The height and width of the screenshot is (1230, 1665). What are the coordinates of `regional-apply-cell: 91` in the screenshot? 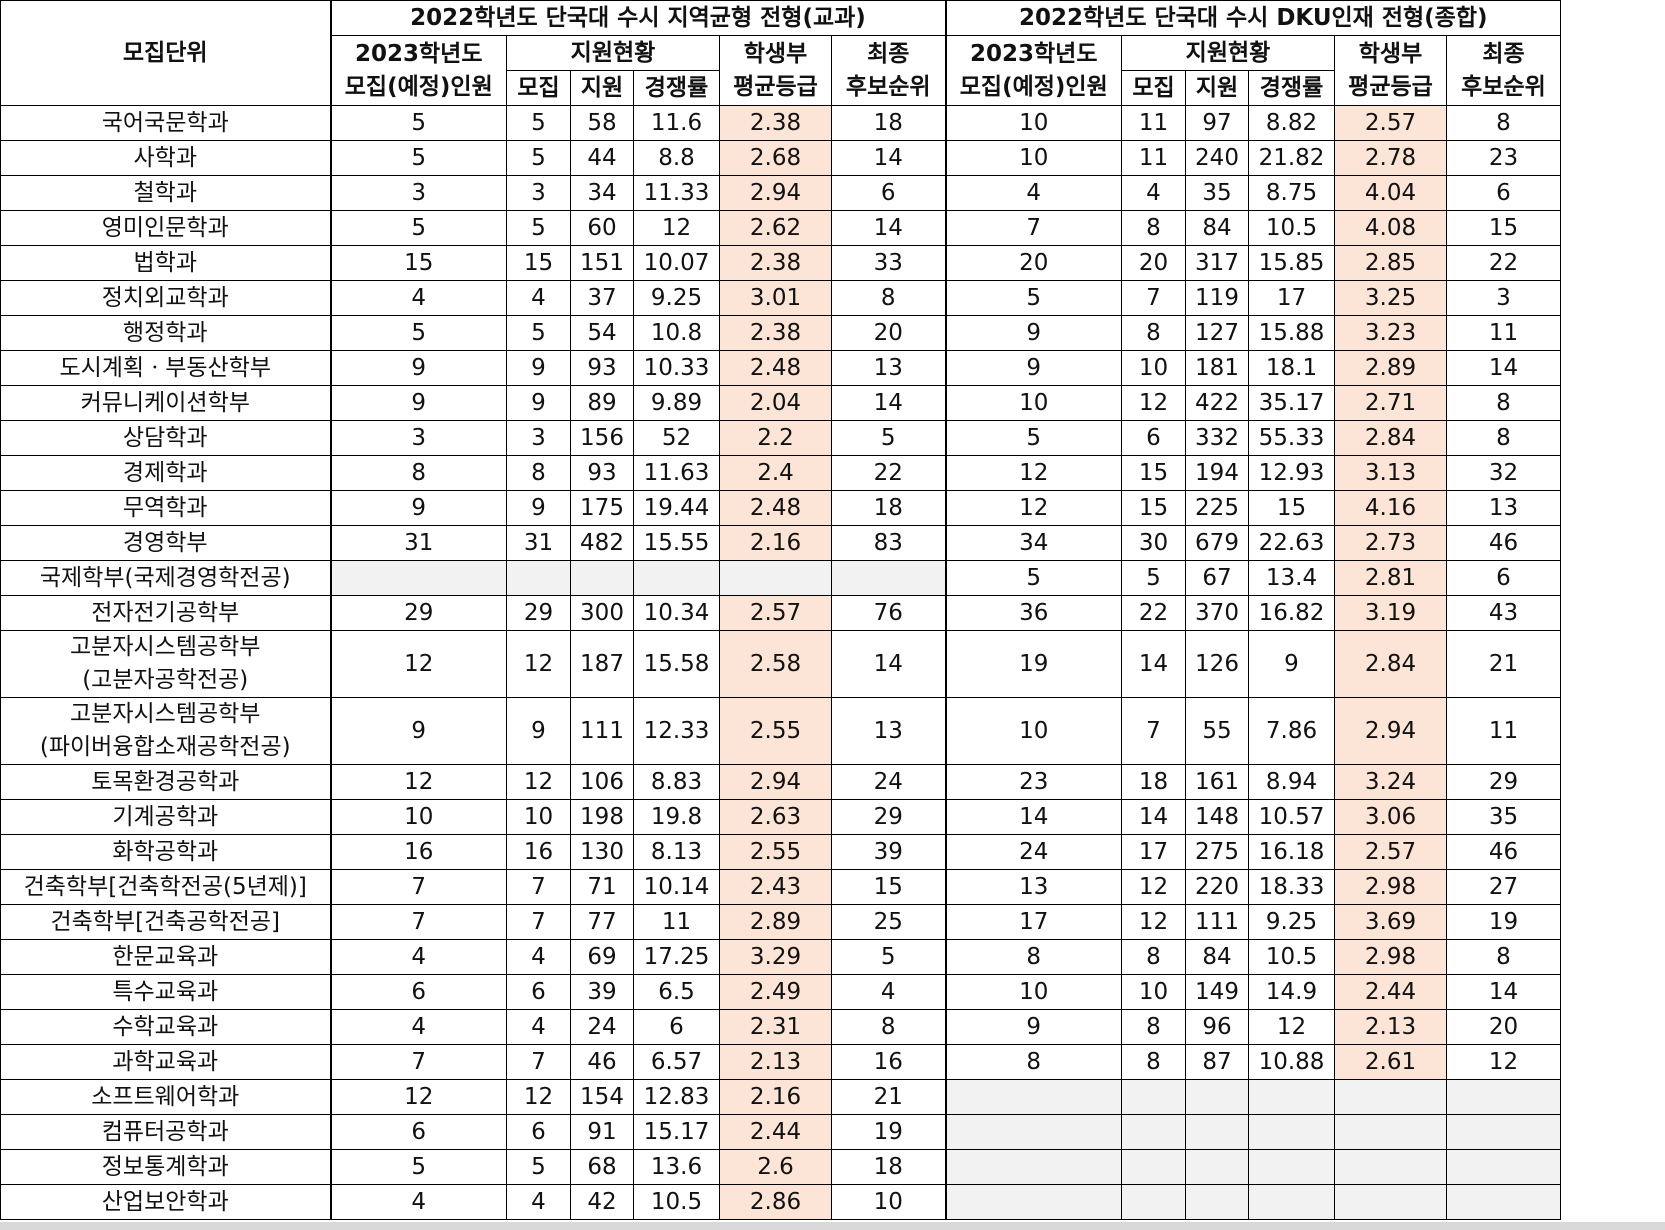 It's located at (602, 1132).